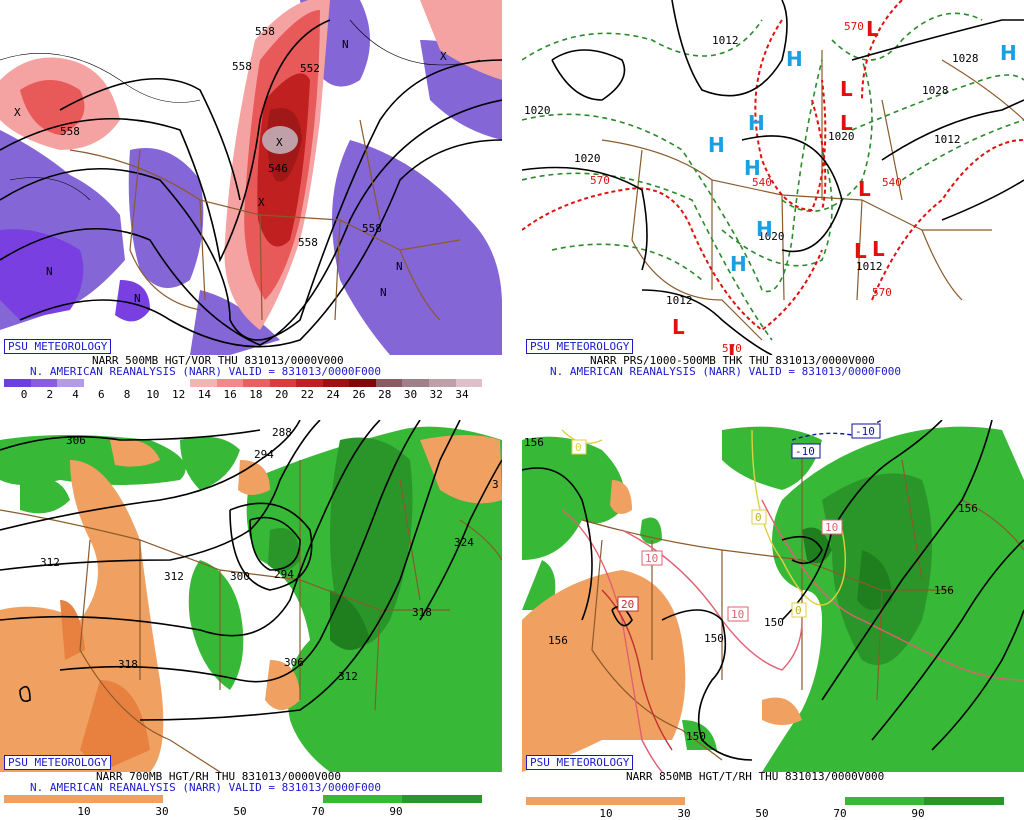 This screenshot has width=1024, height=820. What do you see at coordinates (128, 664) in the screenshot?
I see `contour-label: 318` at bounding box center [128, 664].